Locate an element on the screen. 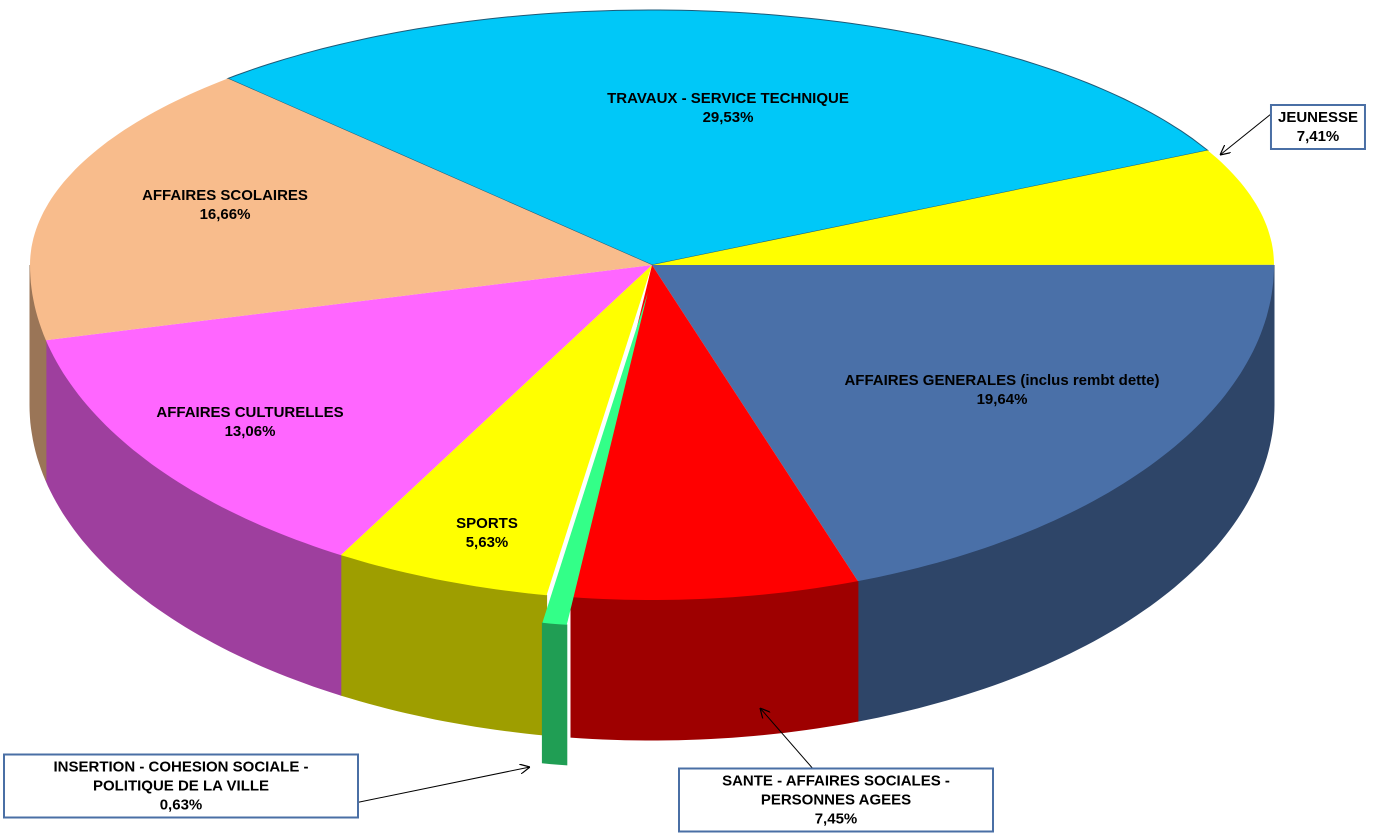  value-label: 7,45% is located at coordinates (836, 819).